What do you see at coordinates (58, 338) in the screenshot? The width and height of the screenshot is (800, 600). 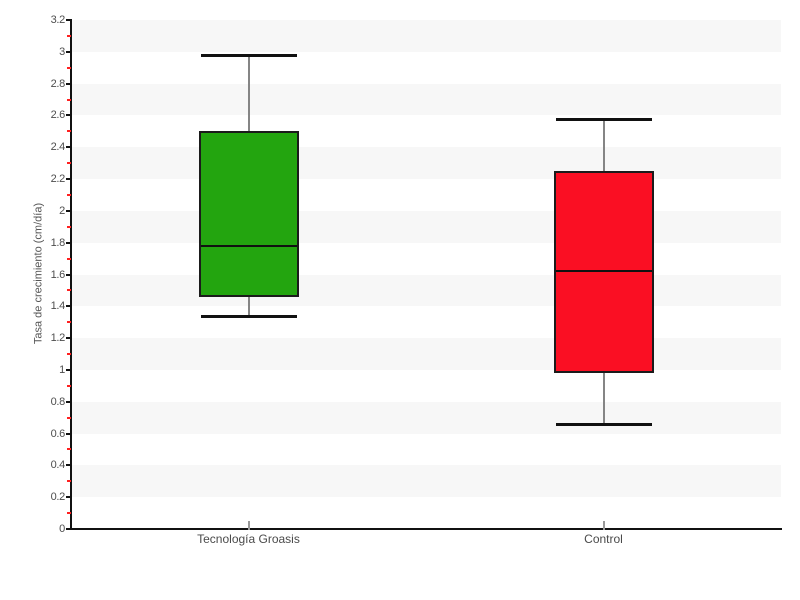 I see `y-tick-label: 1.2` at bounding box center [58, 338].